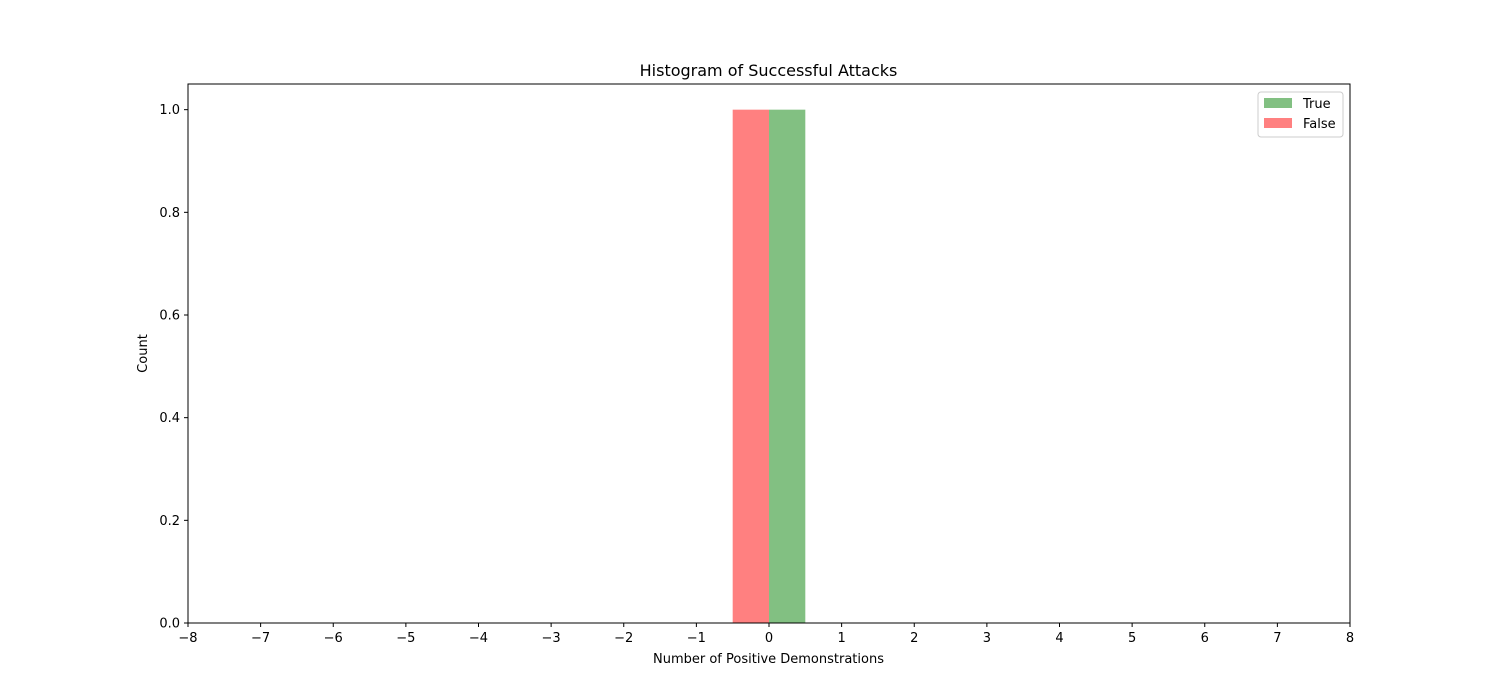 This screenshot has width=1500, height=700. What do you see at coordinates (1278, 103) in the screenshot?
I see `legend-swatch-true` at bounding box center [1278, 103].